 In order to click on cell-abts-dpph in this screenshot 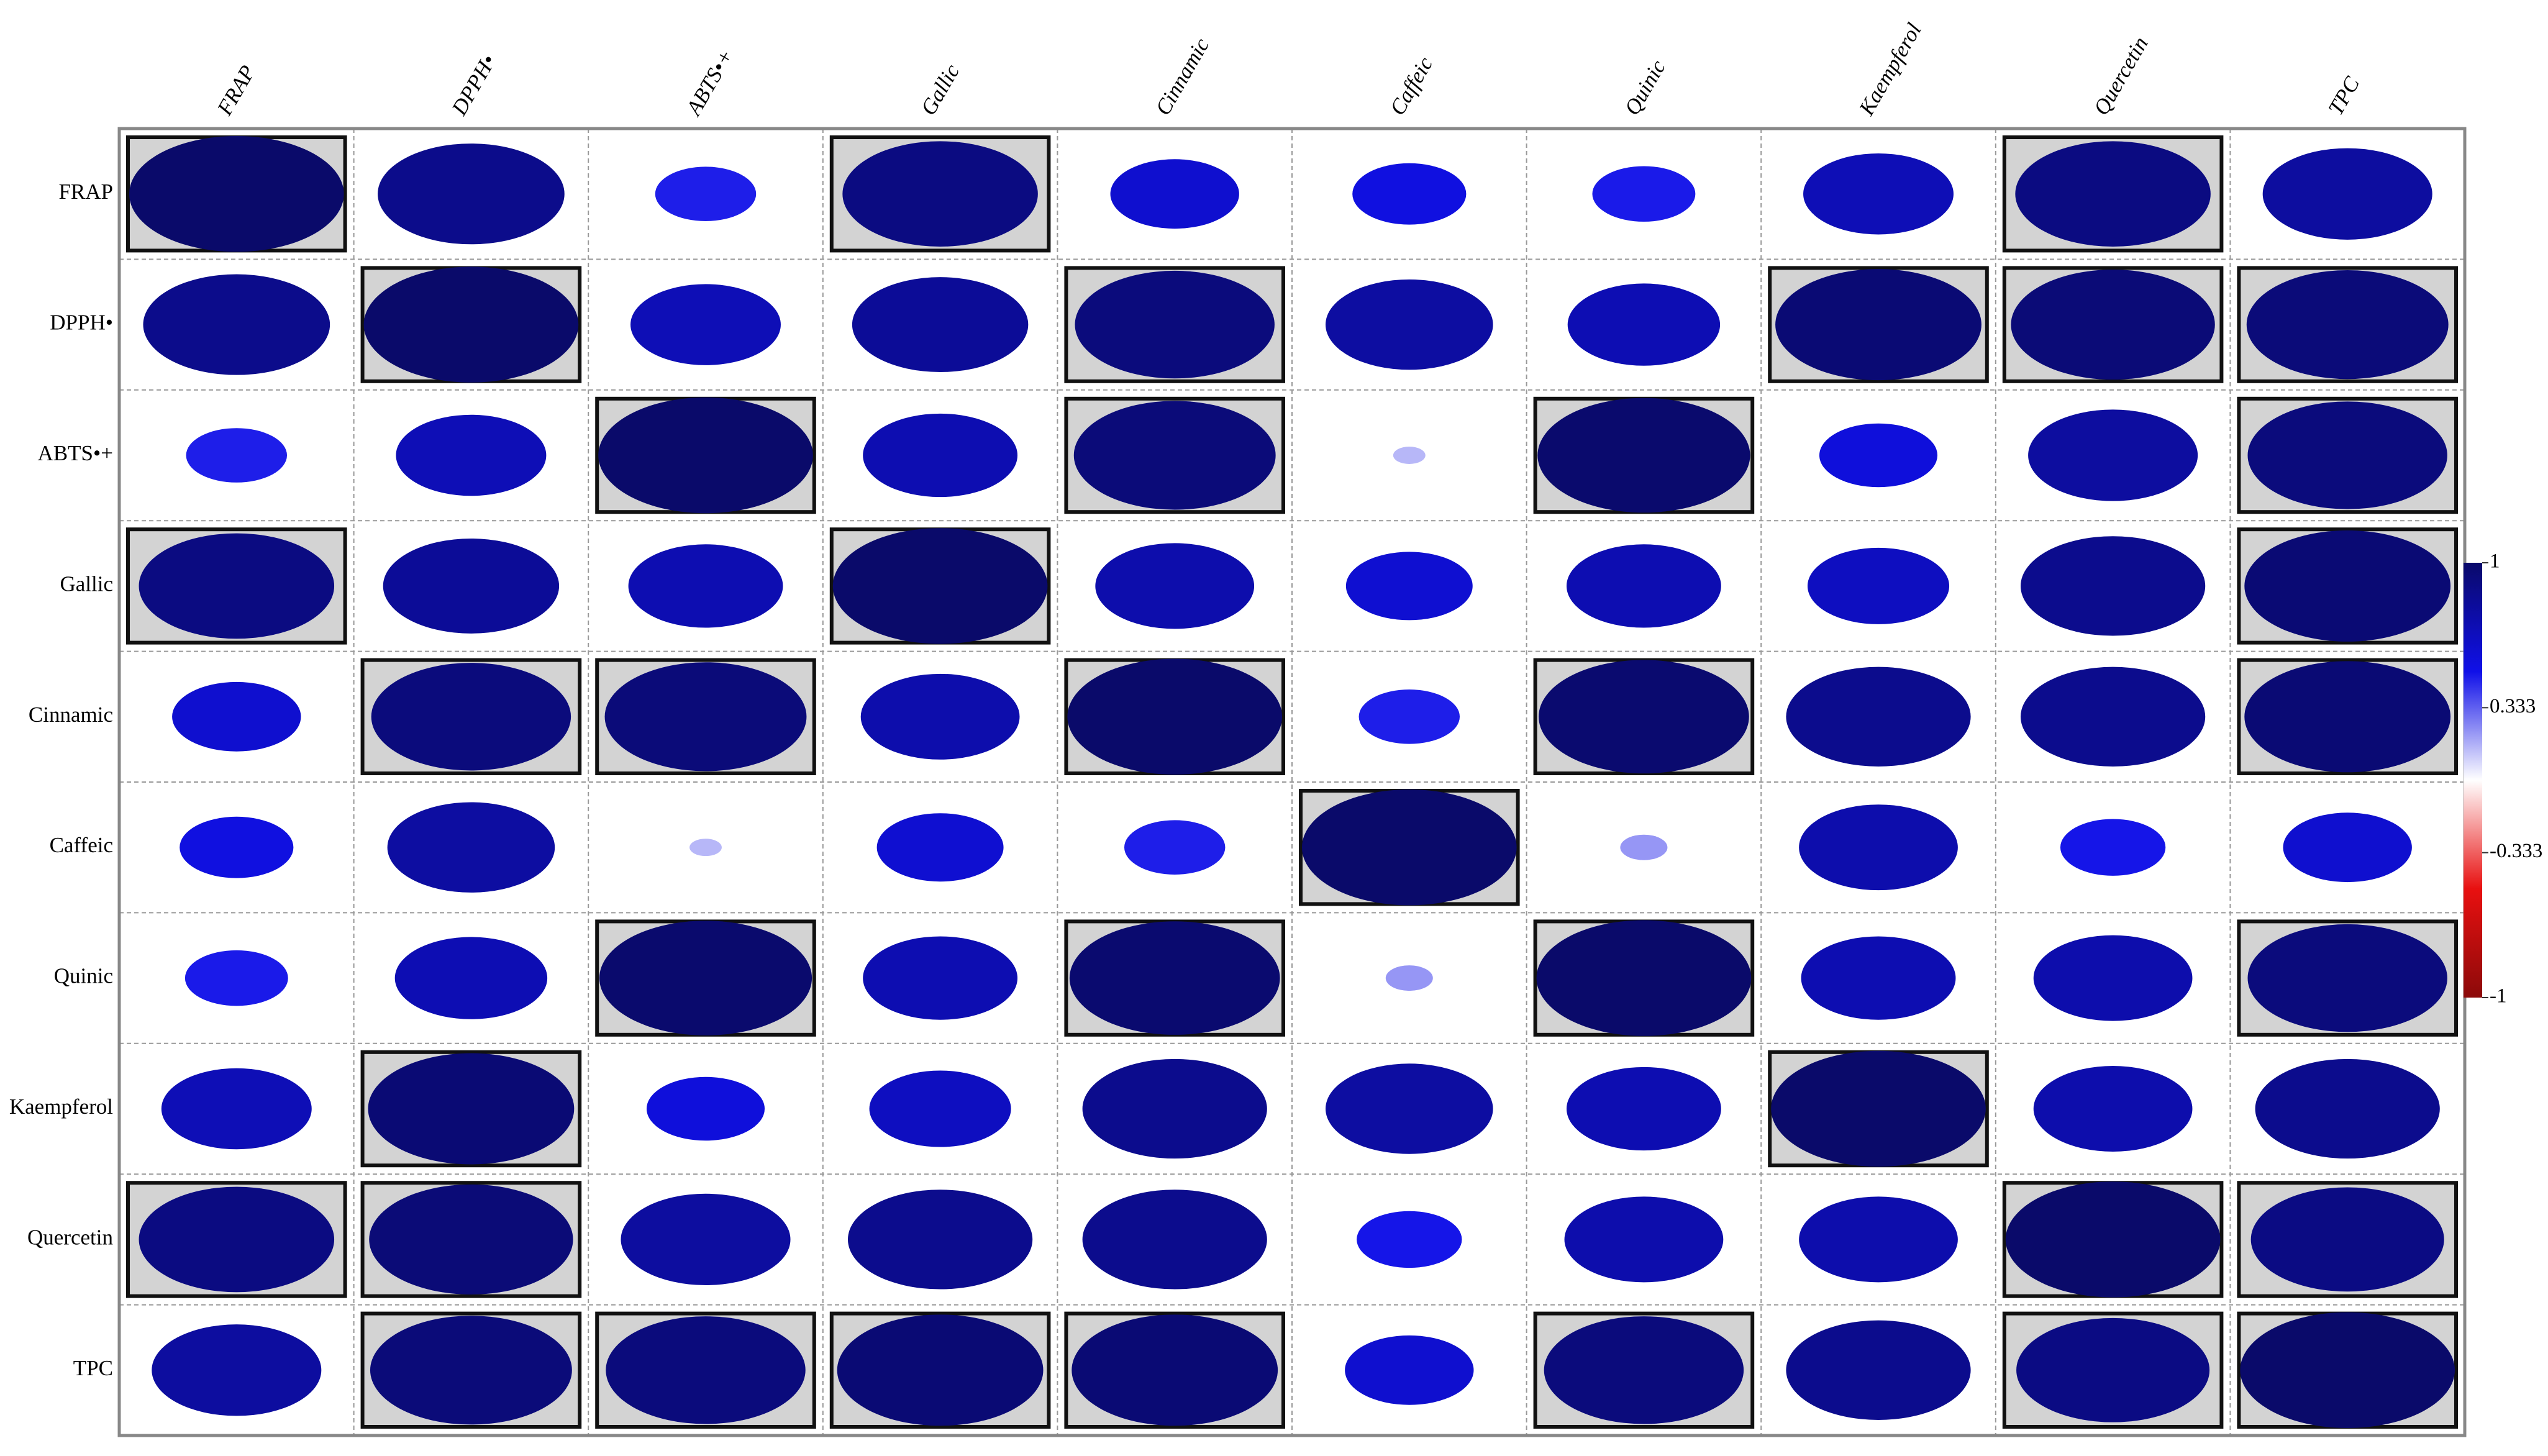, I will do `click(471, 455)`.